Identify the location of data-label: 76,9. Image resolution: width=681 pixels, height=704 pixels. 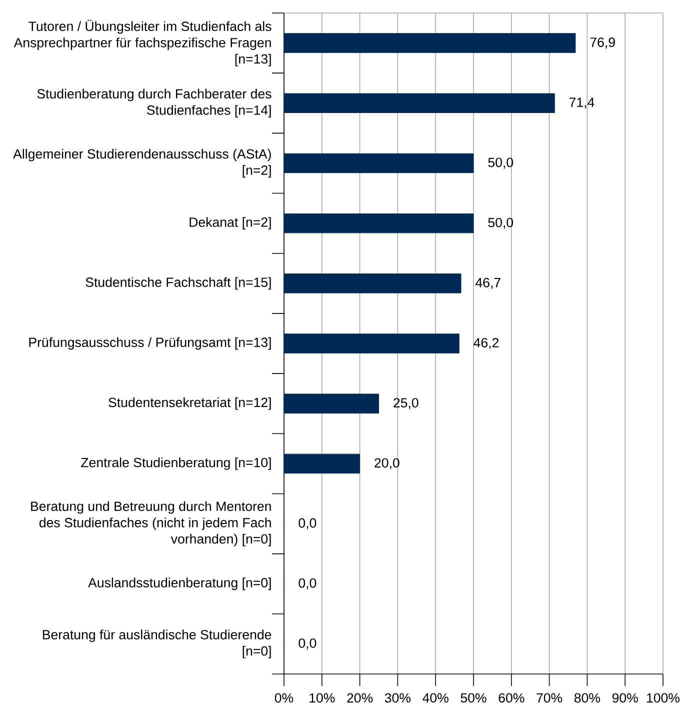
(602, 43).